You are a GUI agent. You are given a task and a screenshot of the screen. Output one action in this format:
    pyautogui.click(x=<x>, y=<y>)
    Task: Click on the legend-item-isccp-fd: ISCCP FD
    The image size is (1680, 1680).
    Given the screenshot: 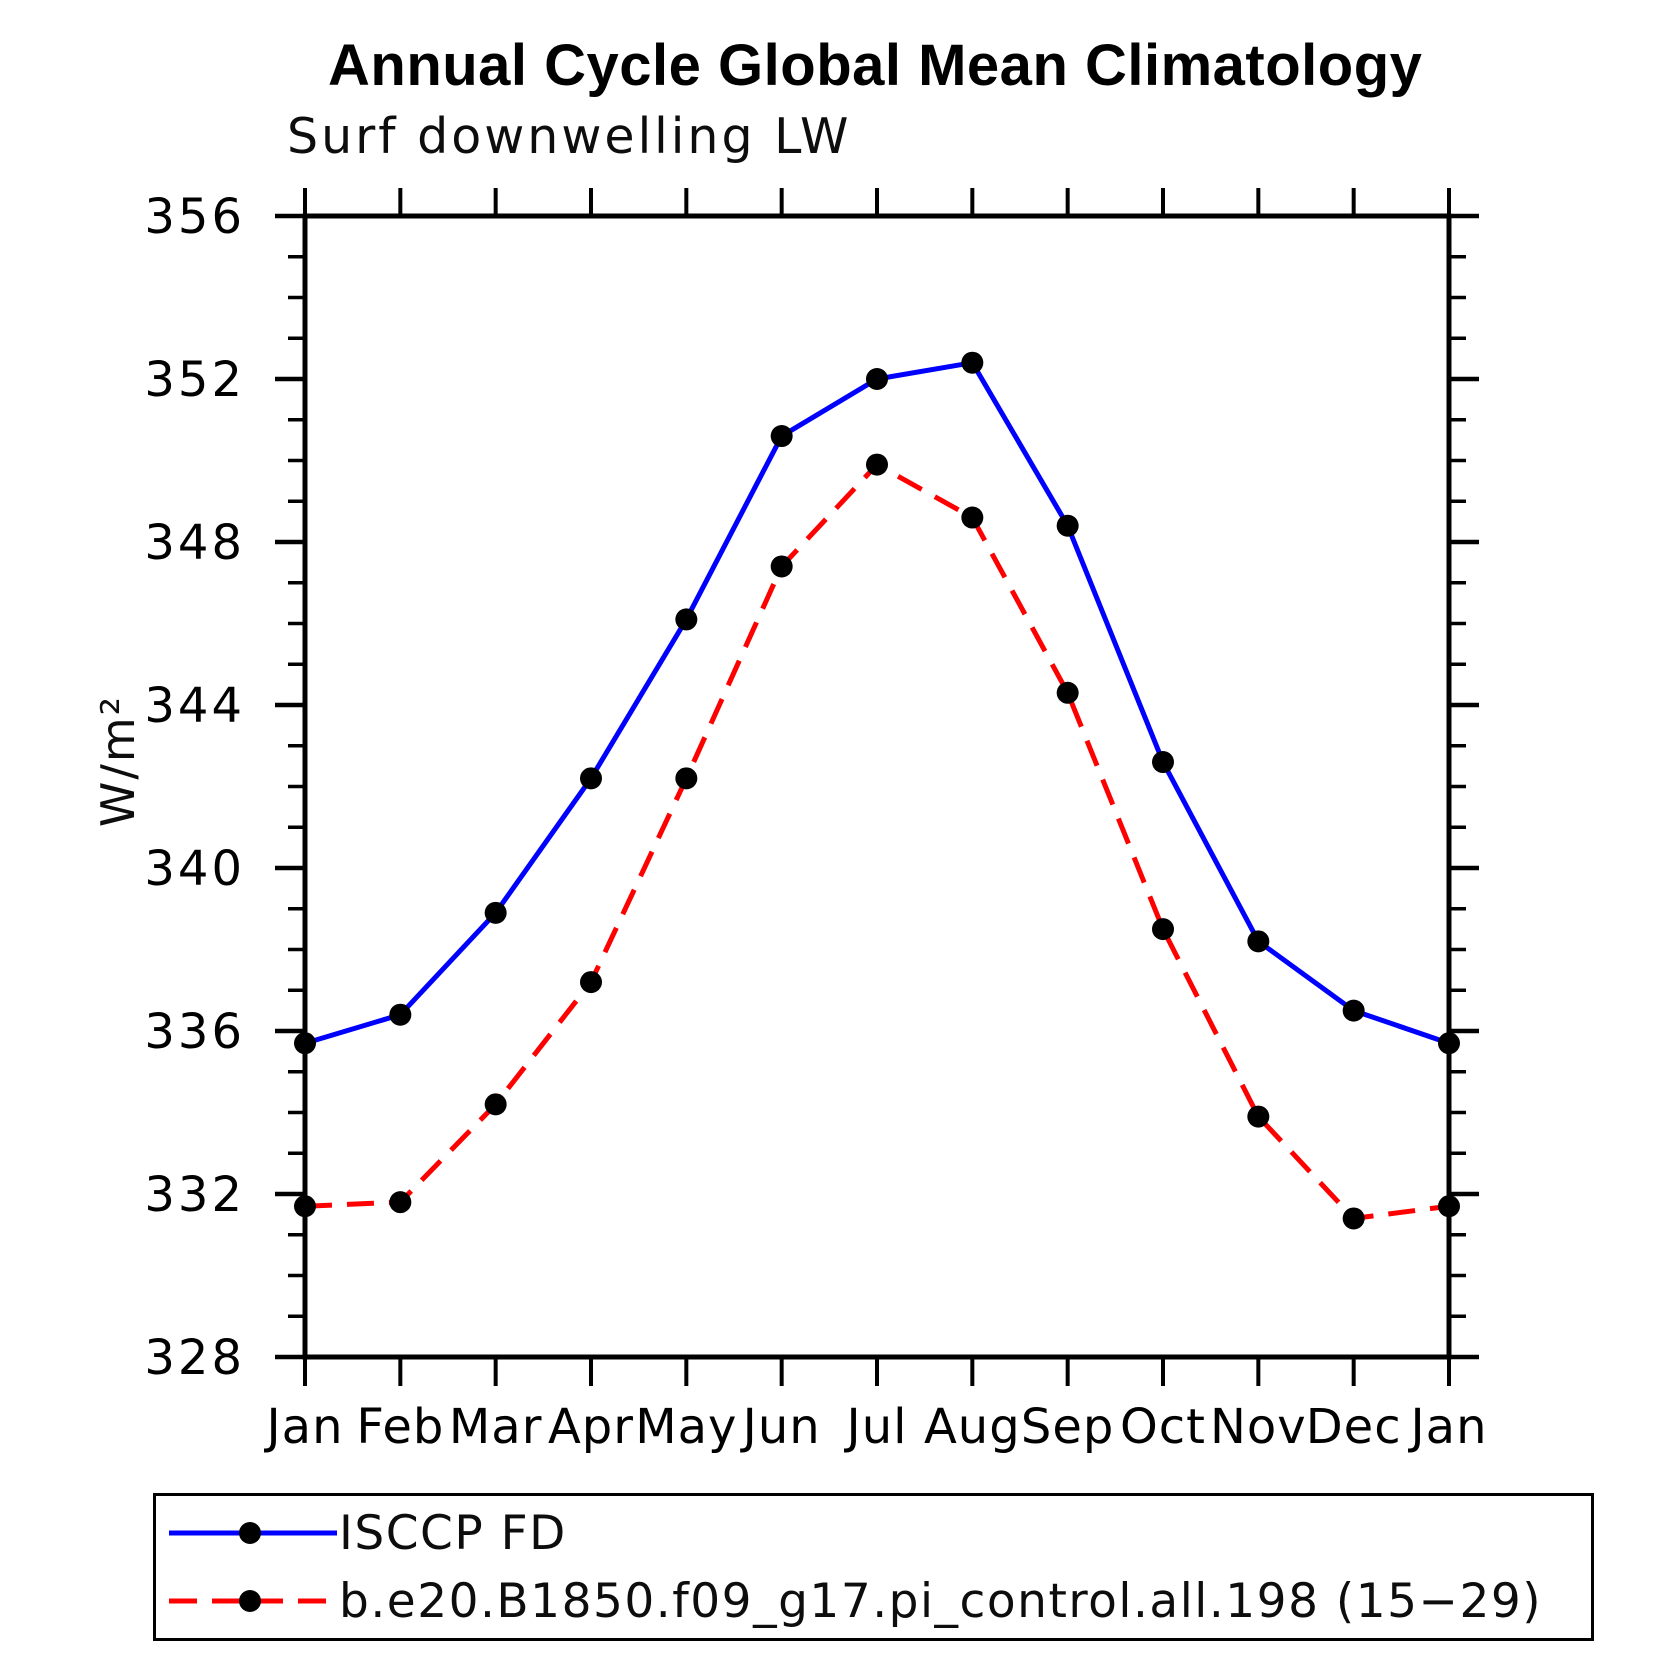 What is the action you would take?
    pyautogui.click(x=873, y=1533)
    